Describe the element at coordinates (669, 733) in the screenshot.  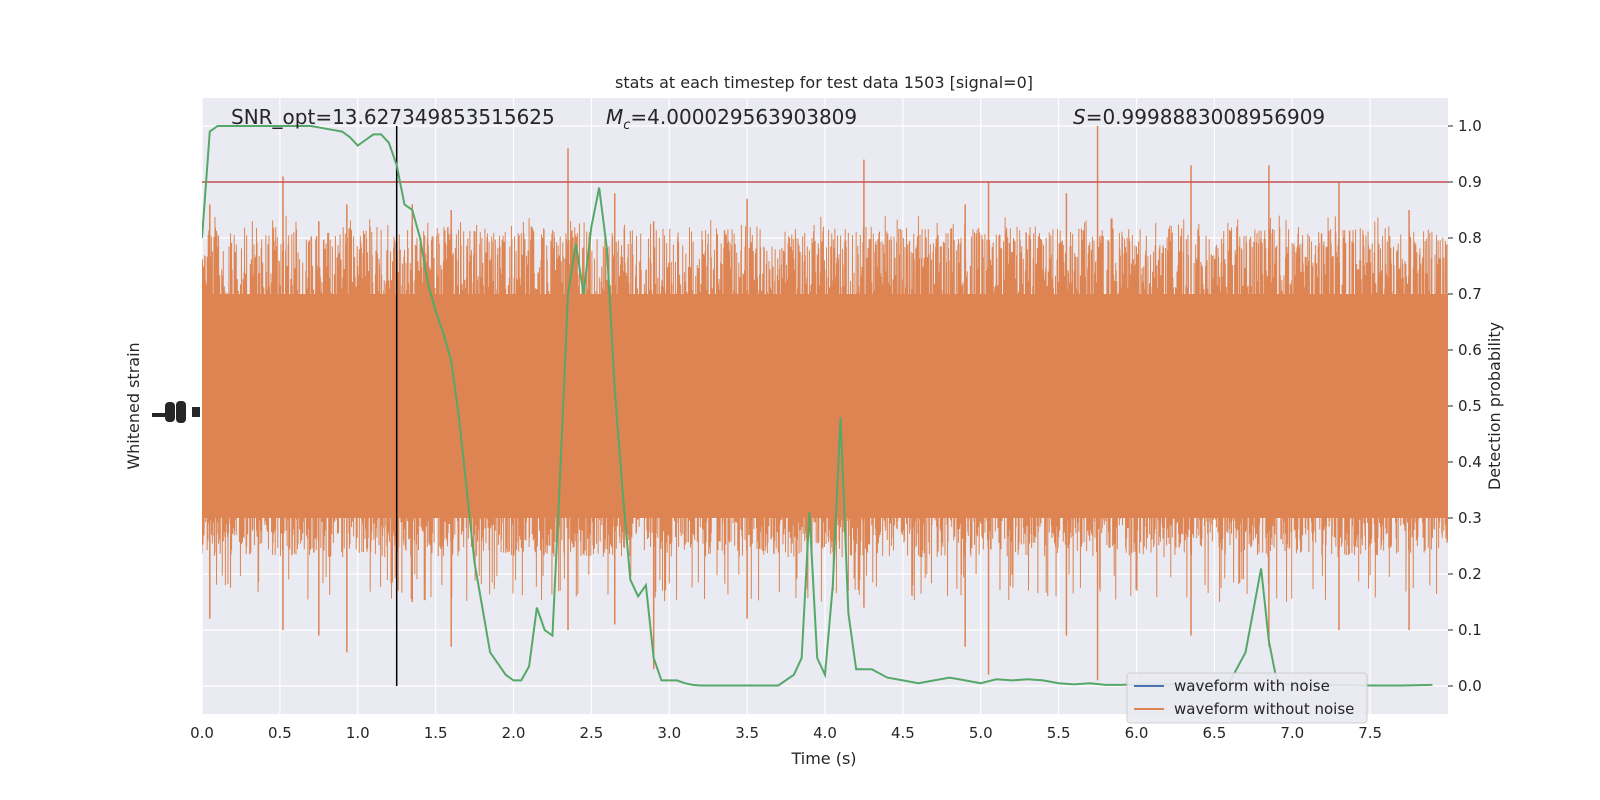
I see `x-tick-label: 3.0` at that location.